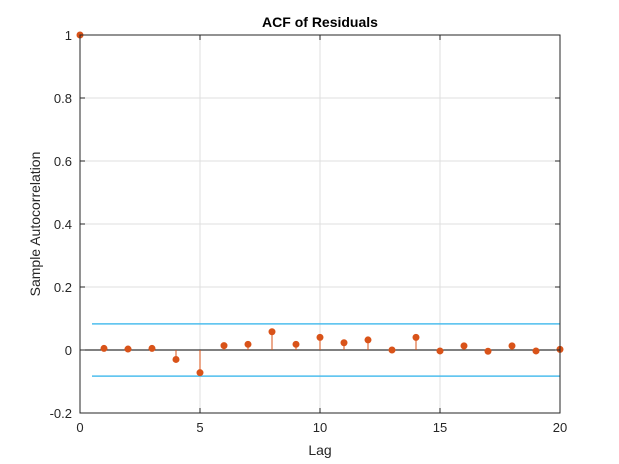 The height and width of the screenshot is (464, 619). What do you see at coordinates (63, 287) in the screenshot?
I see `y-tick-label: 0.2` at bounding box center [63, 287].